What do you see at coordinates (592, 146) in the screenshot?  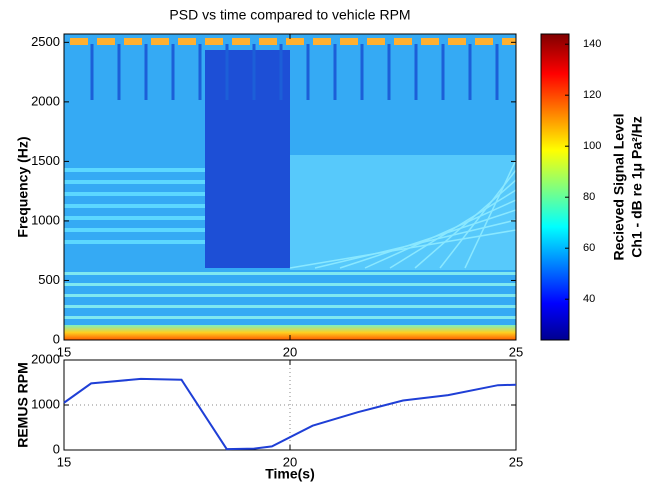 I see `colorbar-tick-label: 100` at bounding box center [592, 146].